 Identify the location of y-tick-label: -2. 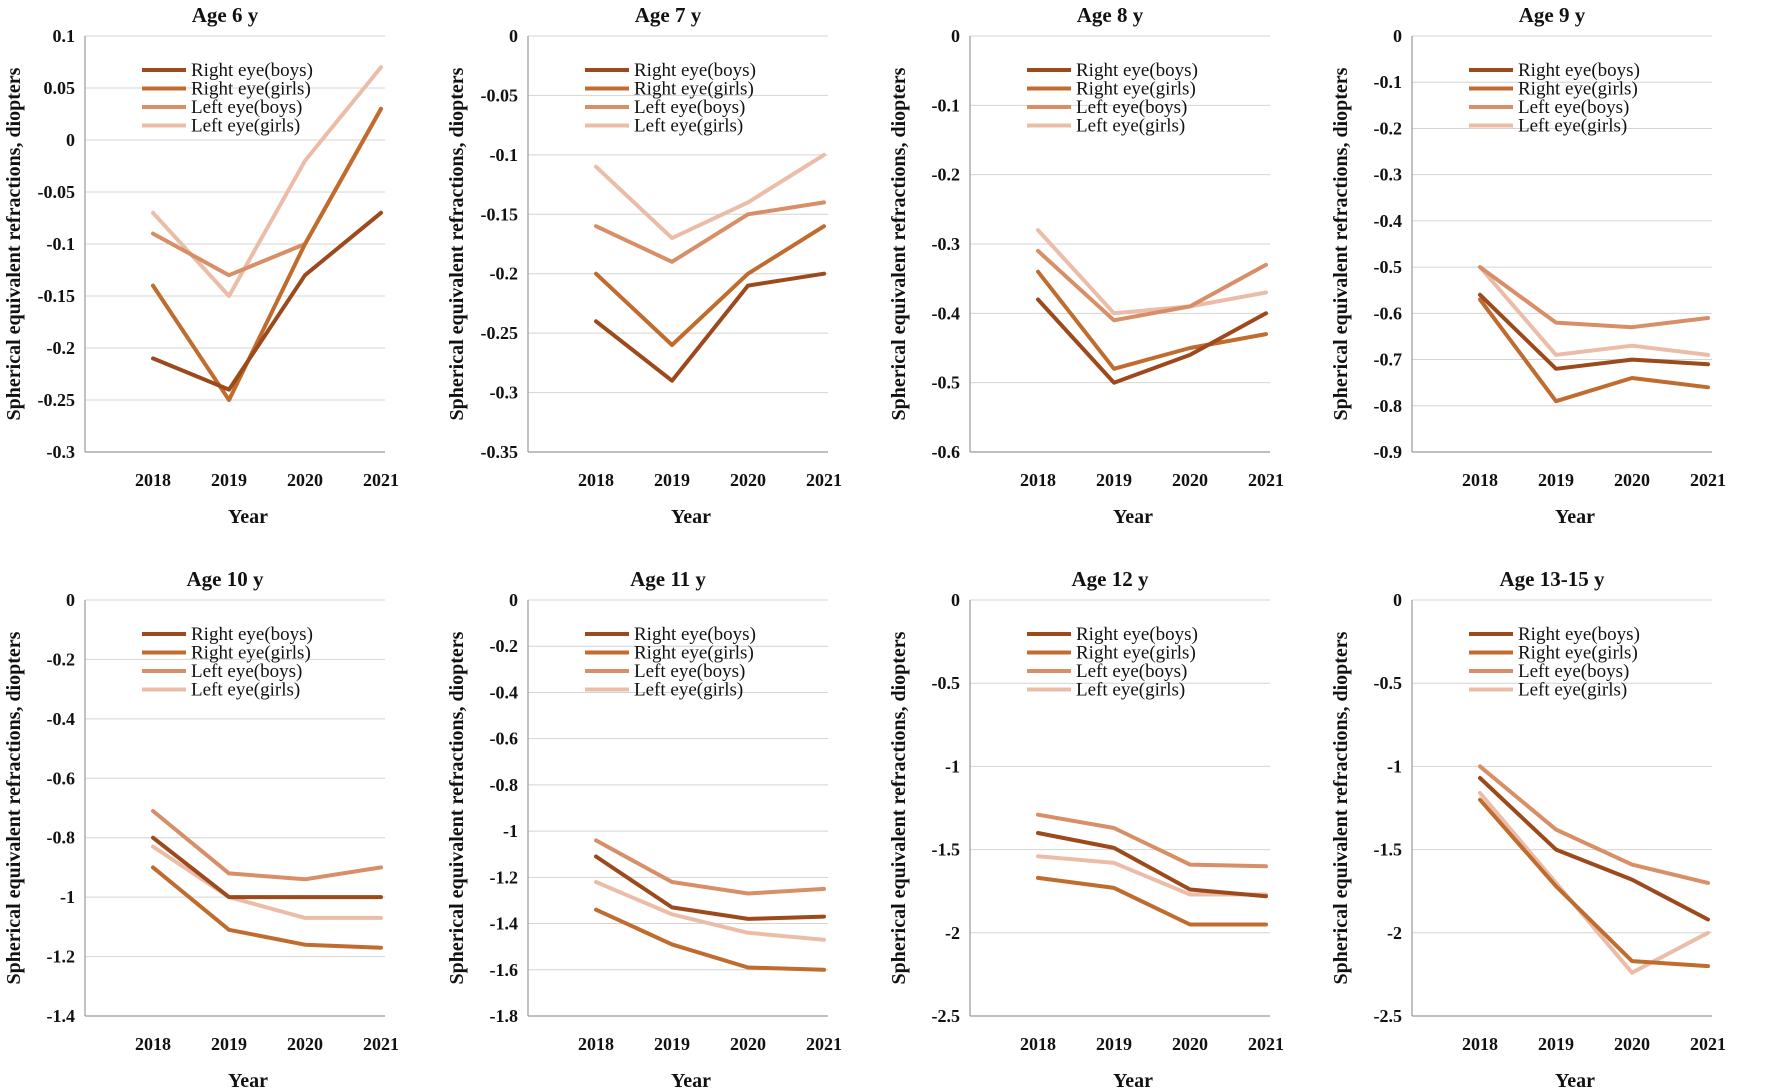
(952, 933).